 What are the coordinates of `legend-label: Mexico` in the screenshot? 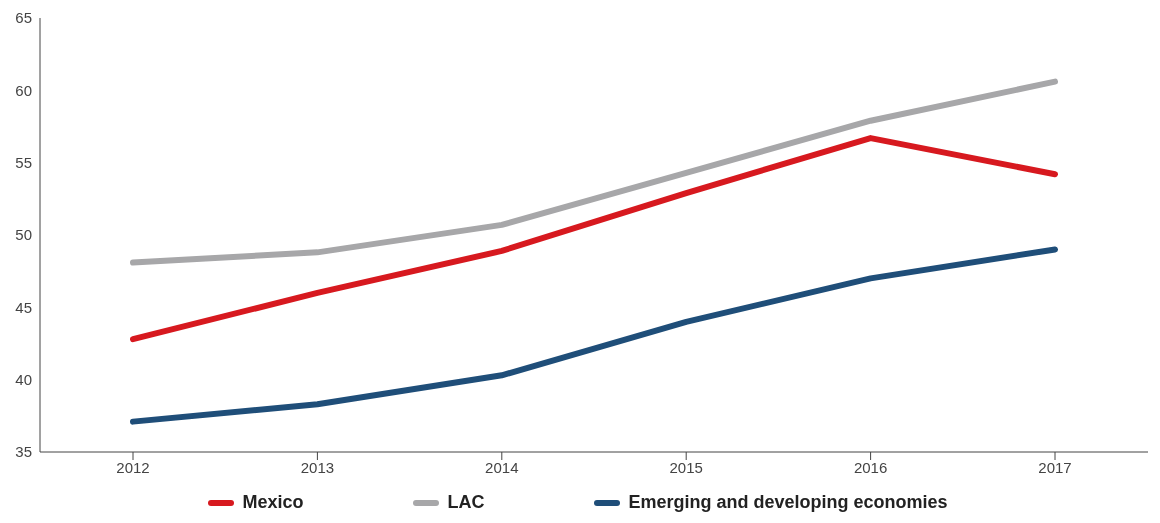 It's located at (273, 502).